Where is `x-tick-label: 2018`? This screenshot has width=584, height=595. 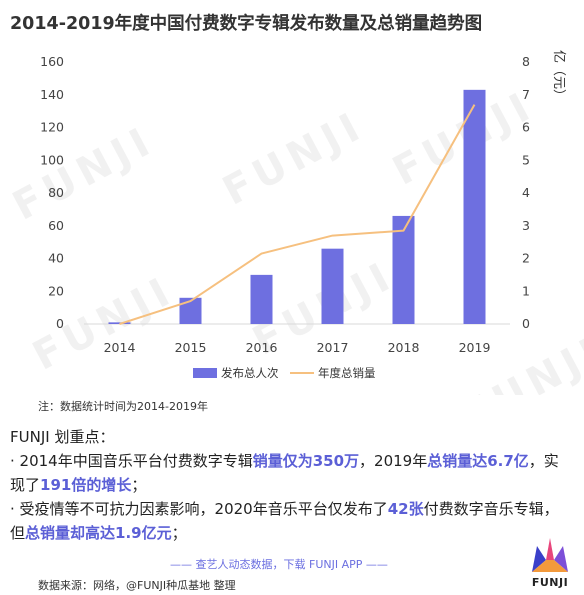 x-tick-label: 2018 is located at coordinates (404, 347).